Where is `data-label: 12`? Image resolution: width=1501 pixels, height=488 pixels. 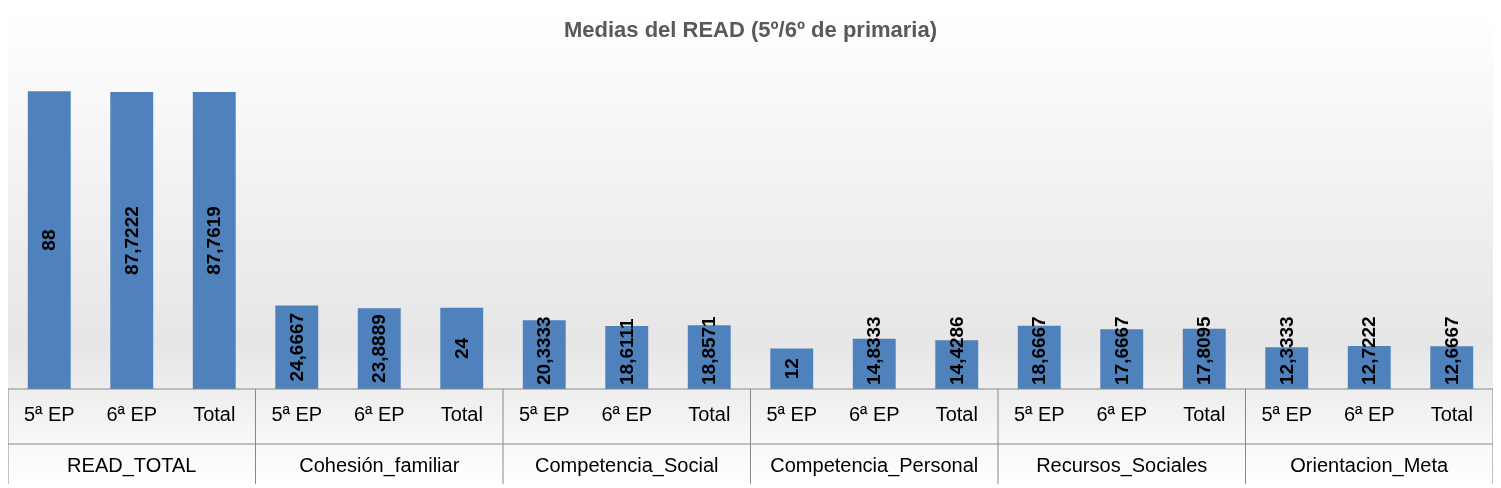 data-label: 12 is located at coordinates (791, 369).